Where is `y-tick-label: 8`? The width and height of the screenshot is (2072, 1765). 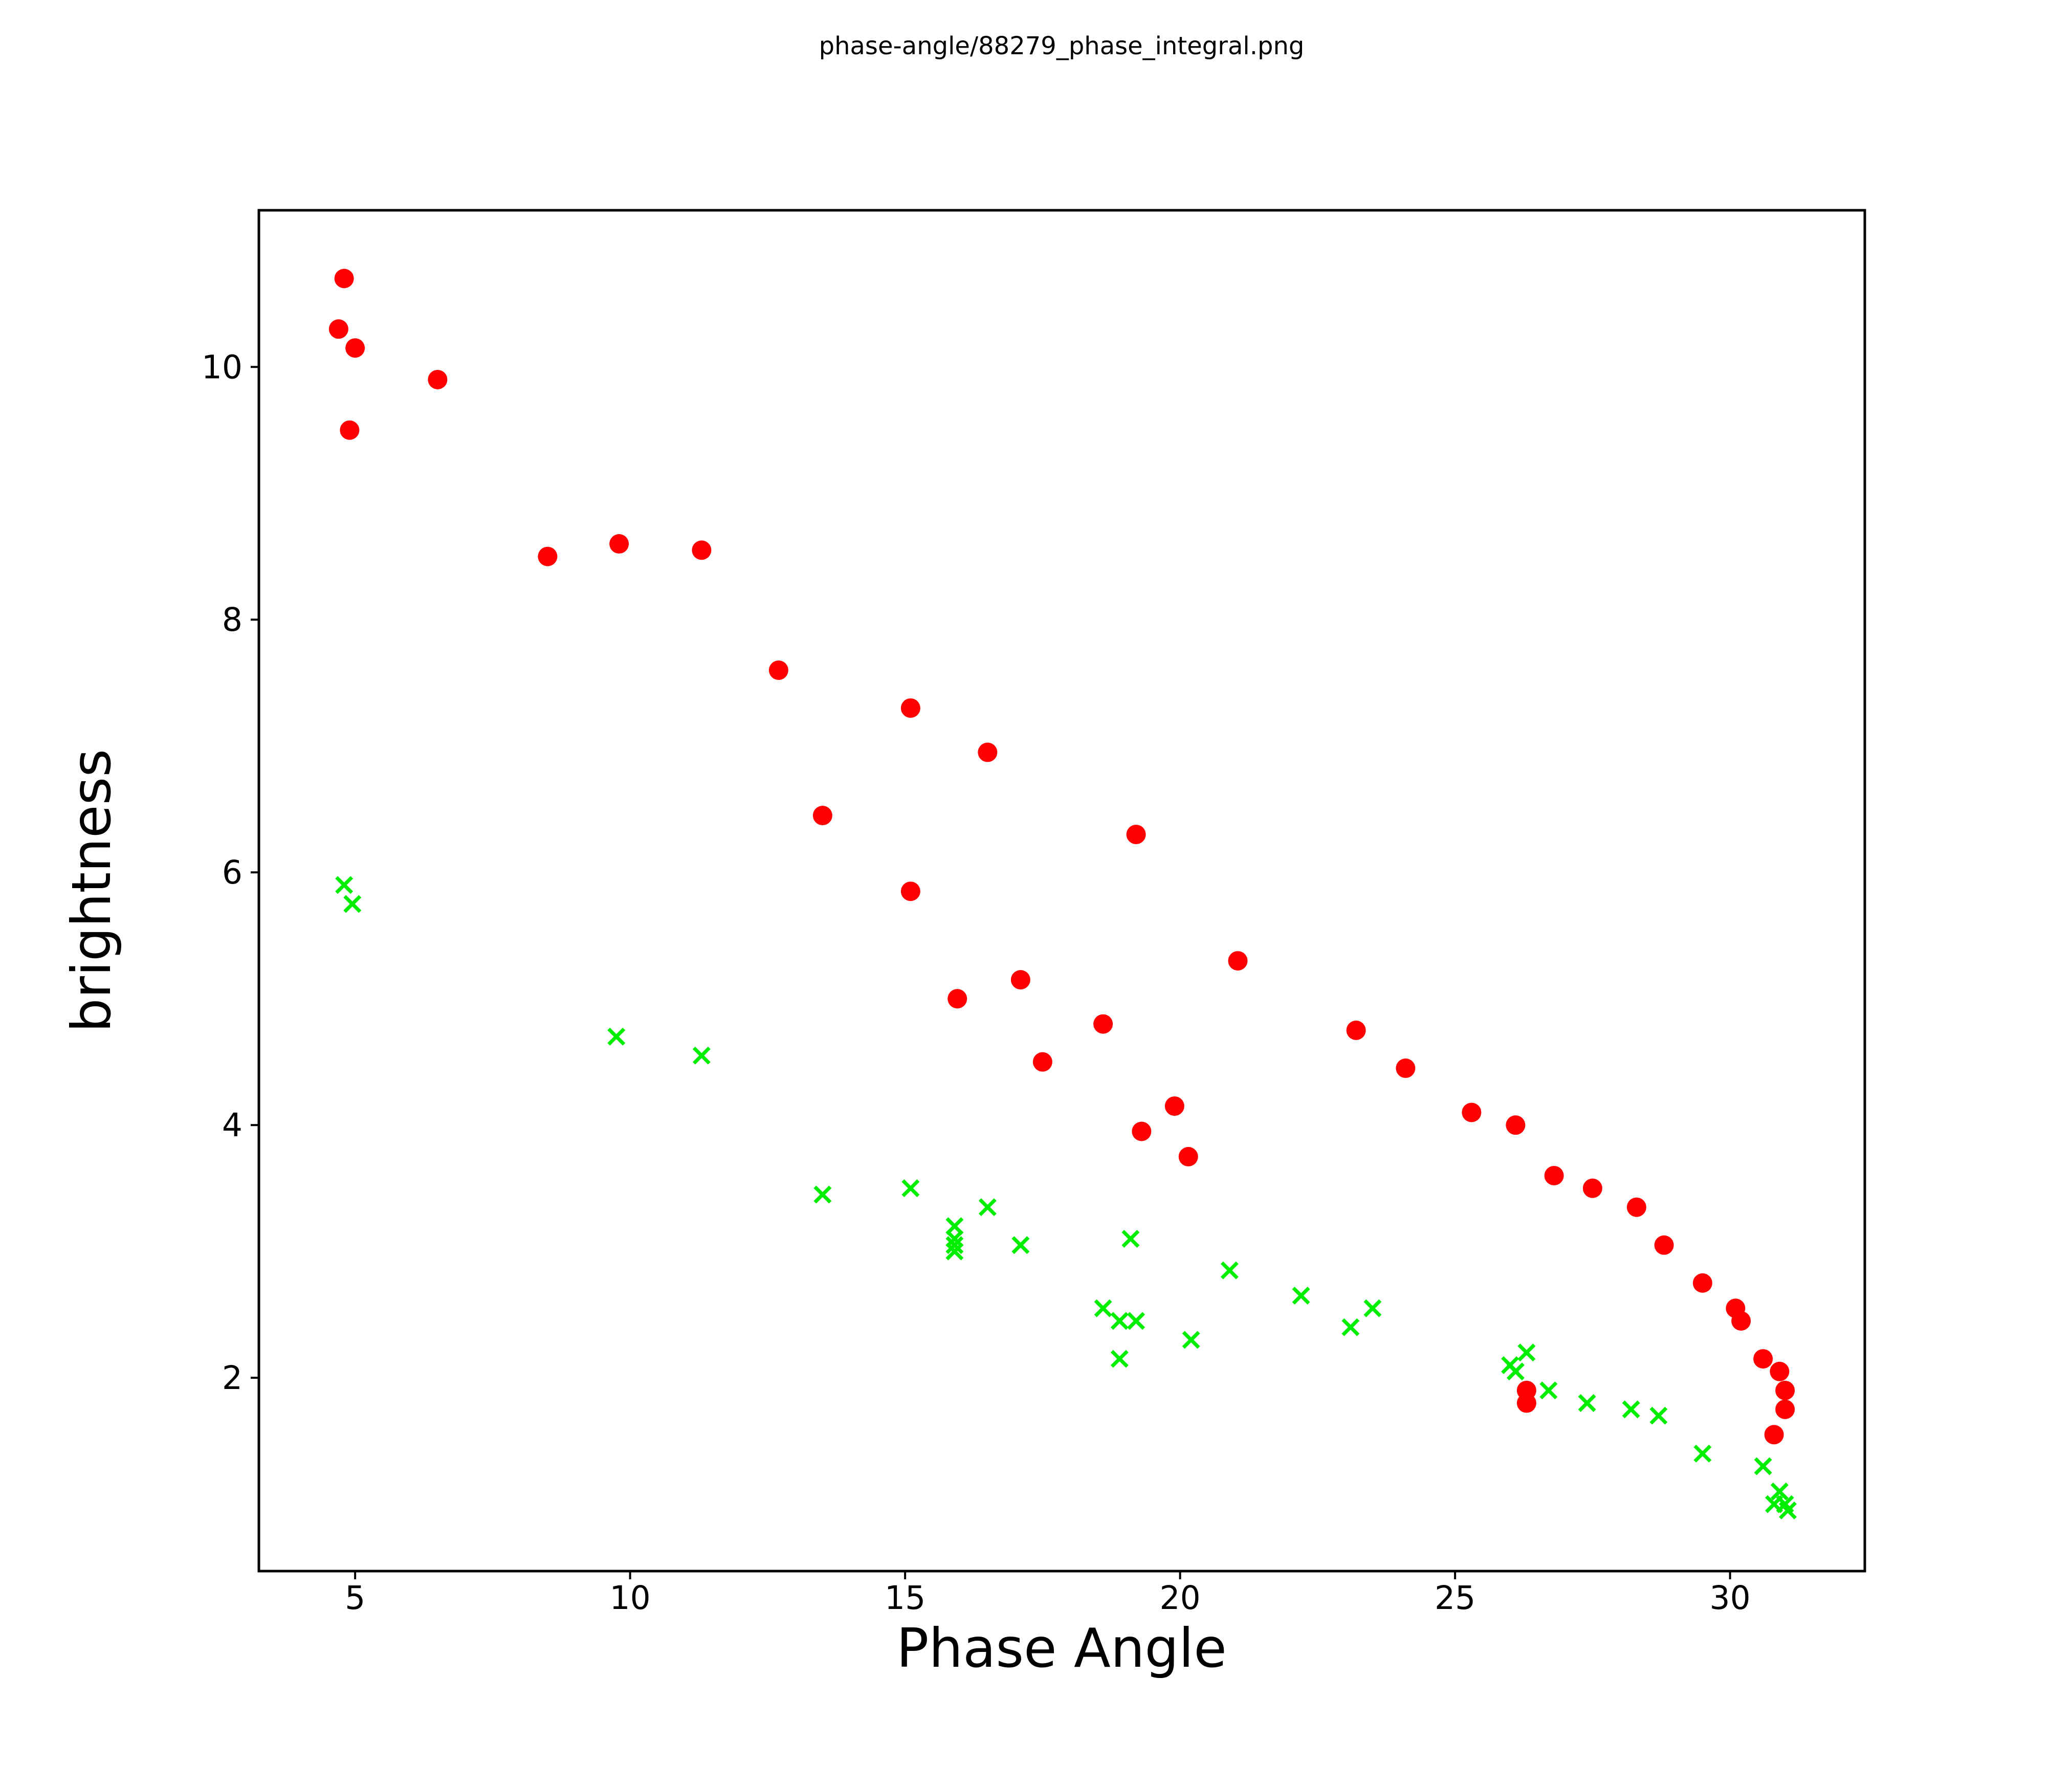
y-tick-label: 8 is located at coordinates (232, 619).